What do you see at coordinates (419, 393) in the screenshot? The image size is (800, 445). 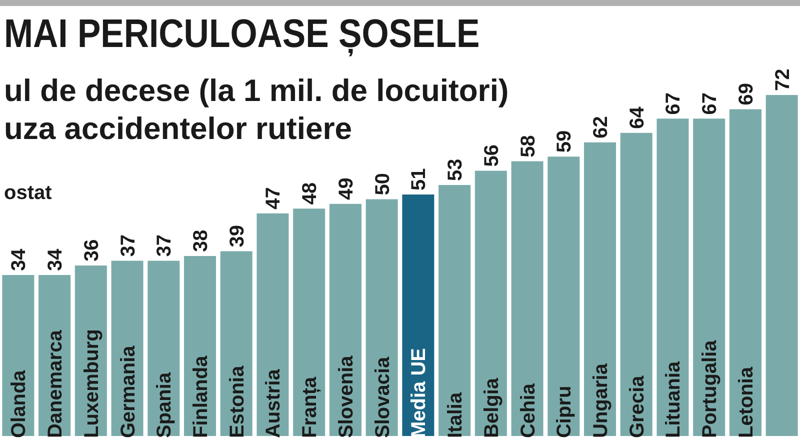 I see `x-tick-label: Media UE` at bounding box center [419, 393].